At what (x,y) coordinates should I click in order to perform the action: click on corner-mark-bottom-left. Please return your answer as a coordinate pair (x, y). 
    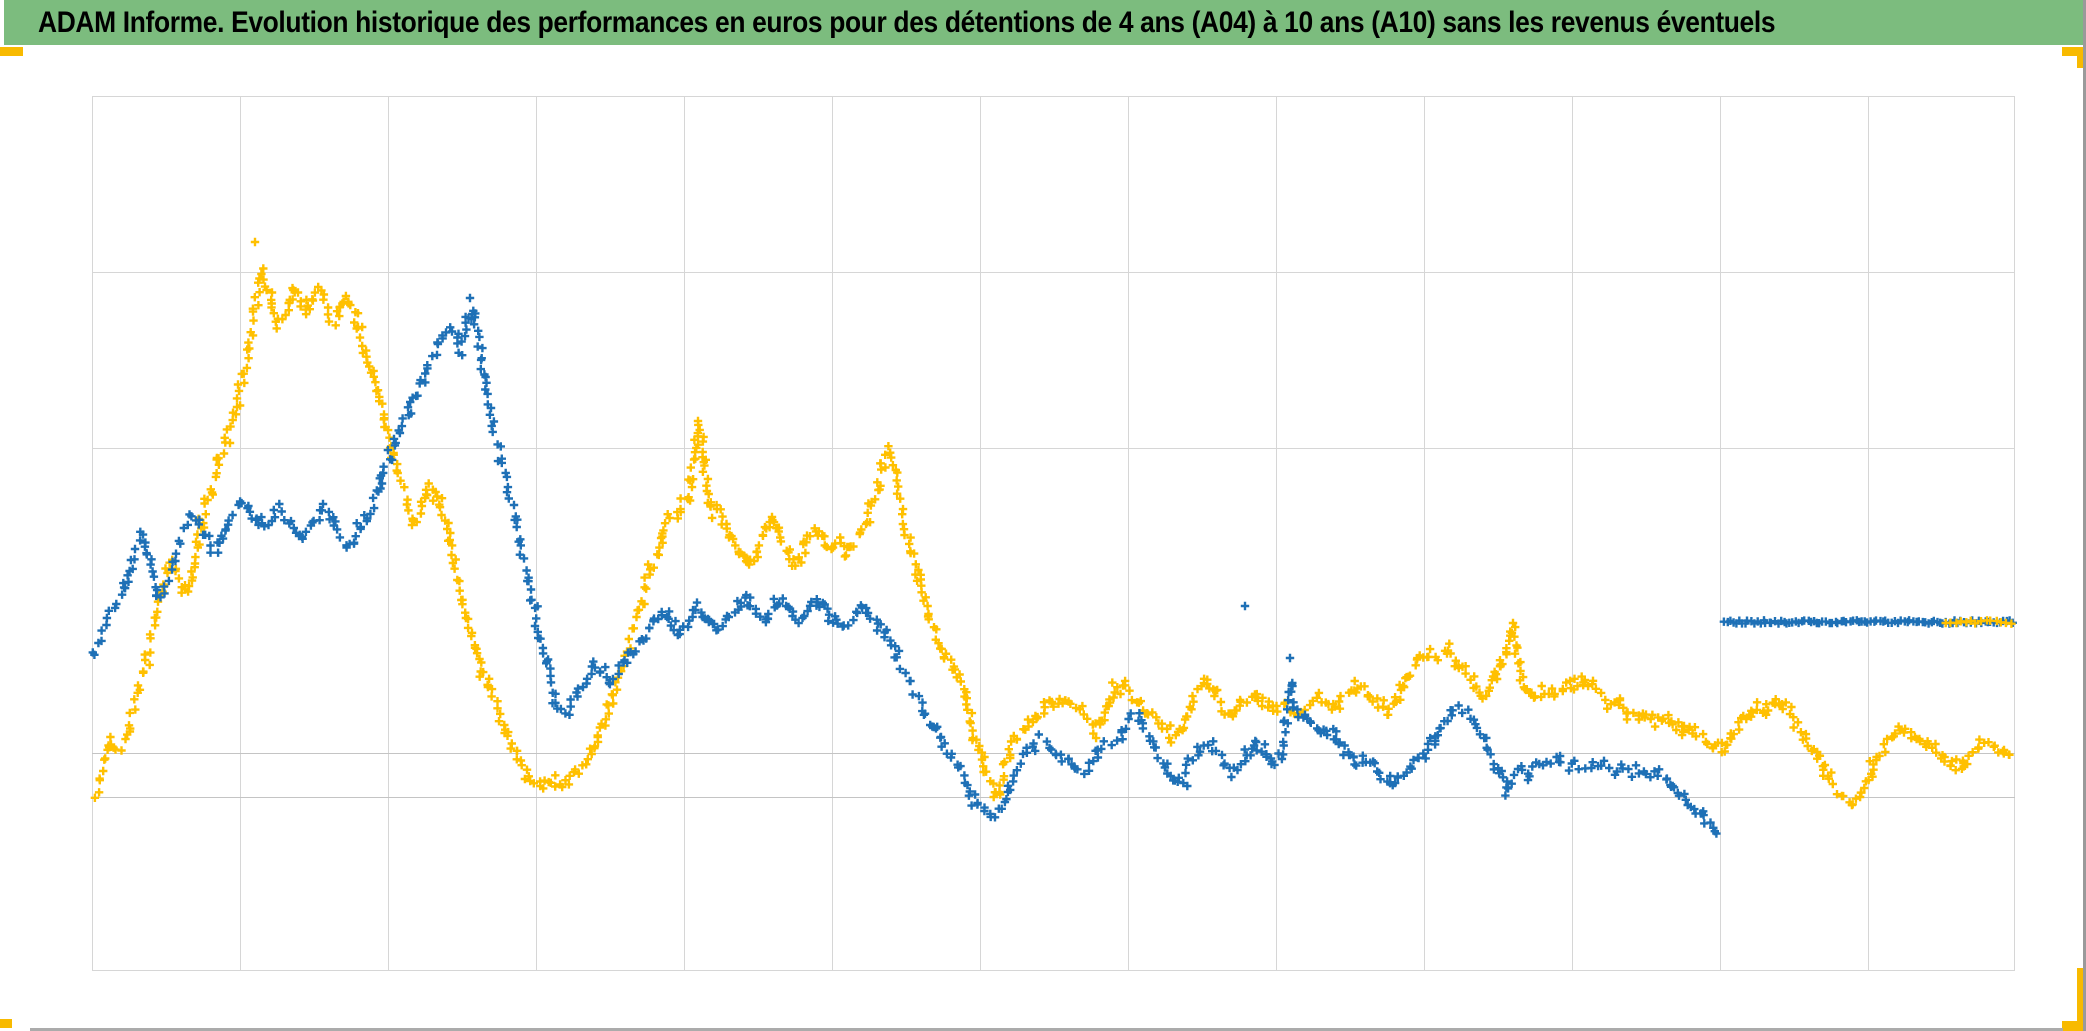
    Looking at the image, I should click on (6, 1023).